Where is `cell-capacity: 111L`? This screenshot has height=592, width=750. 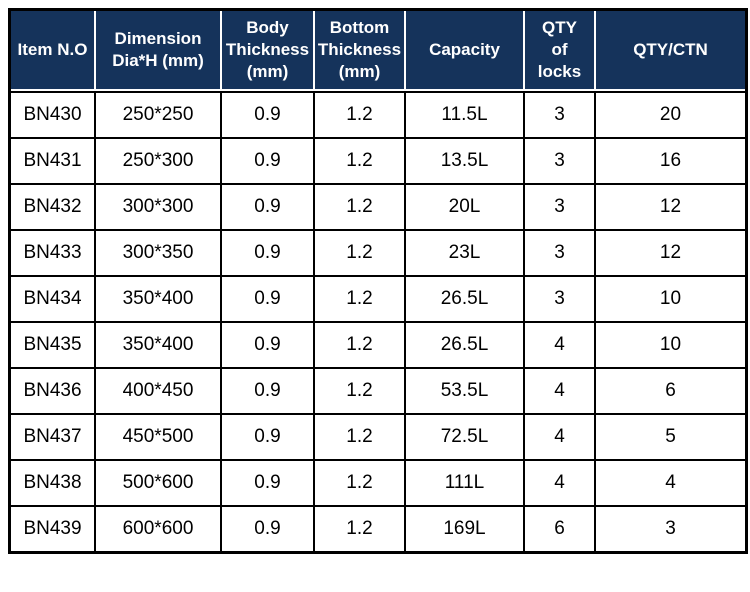 cell-capacity: 111L is located at coordinates (465, 482).